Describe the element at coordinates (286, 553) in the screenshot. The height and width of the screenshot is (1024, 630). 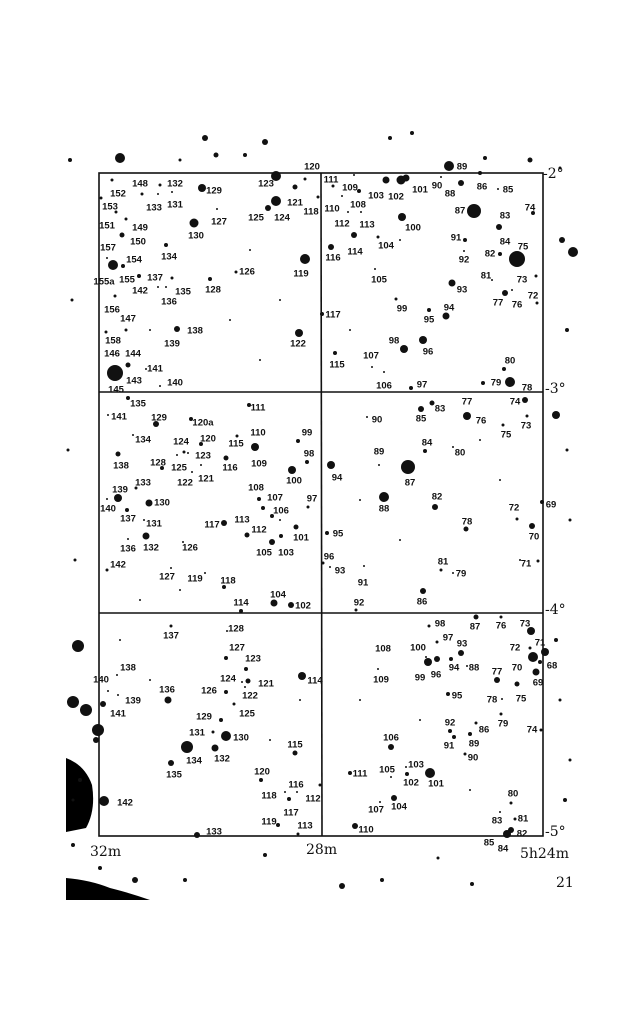
I see `star-label: 103` at that location.